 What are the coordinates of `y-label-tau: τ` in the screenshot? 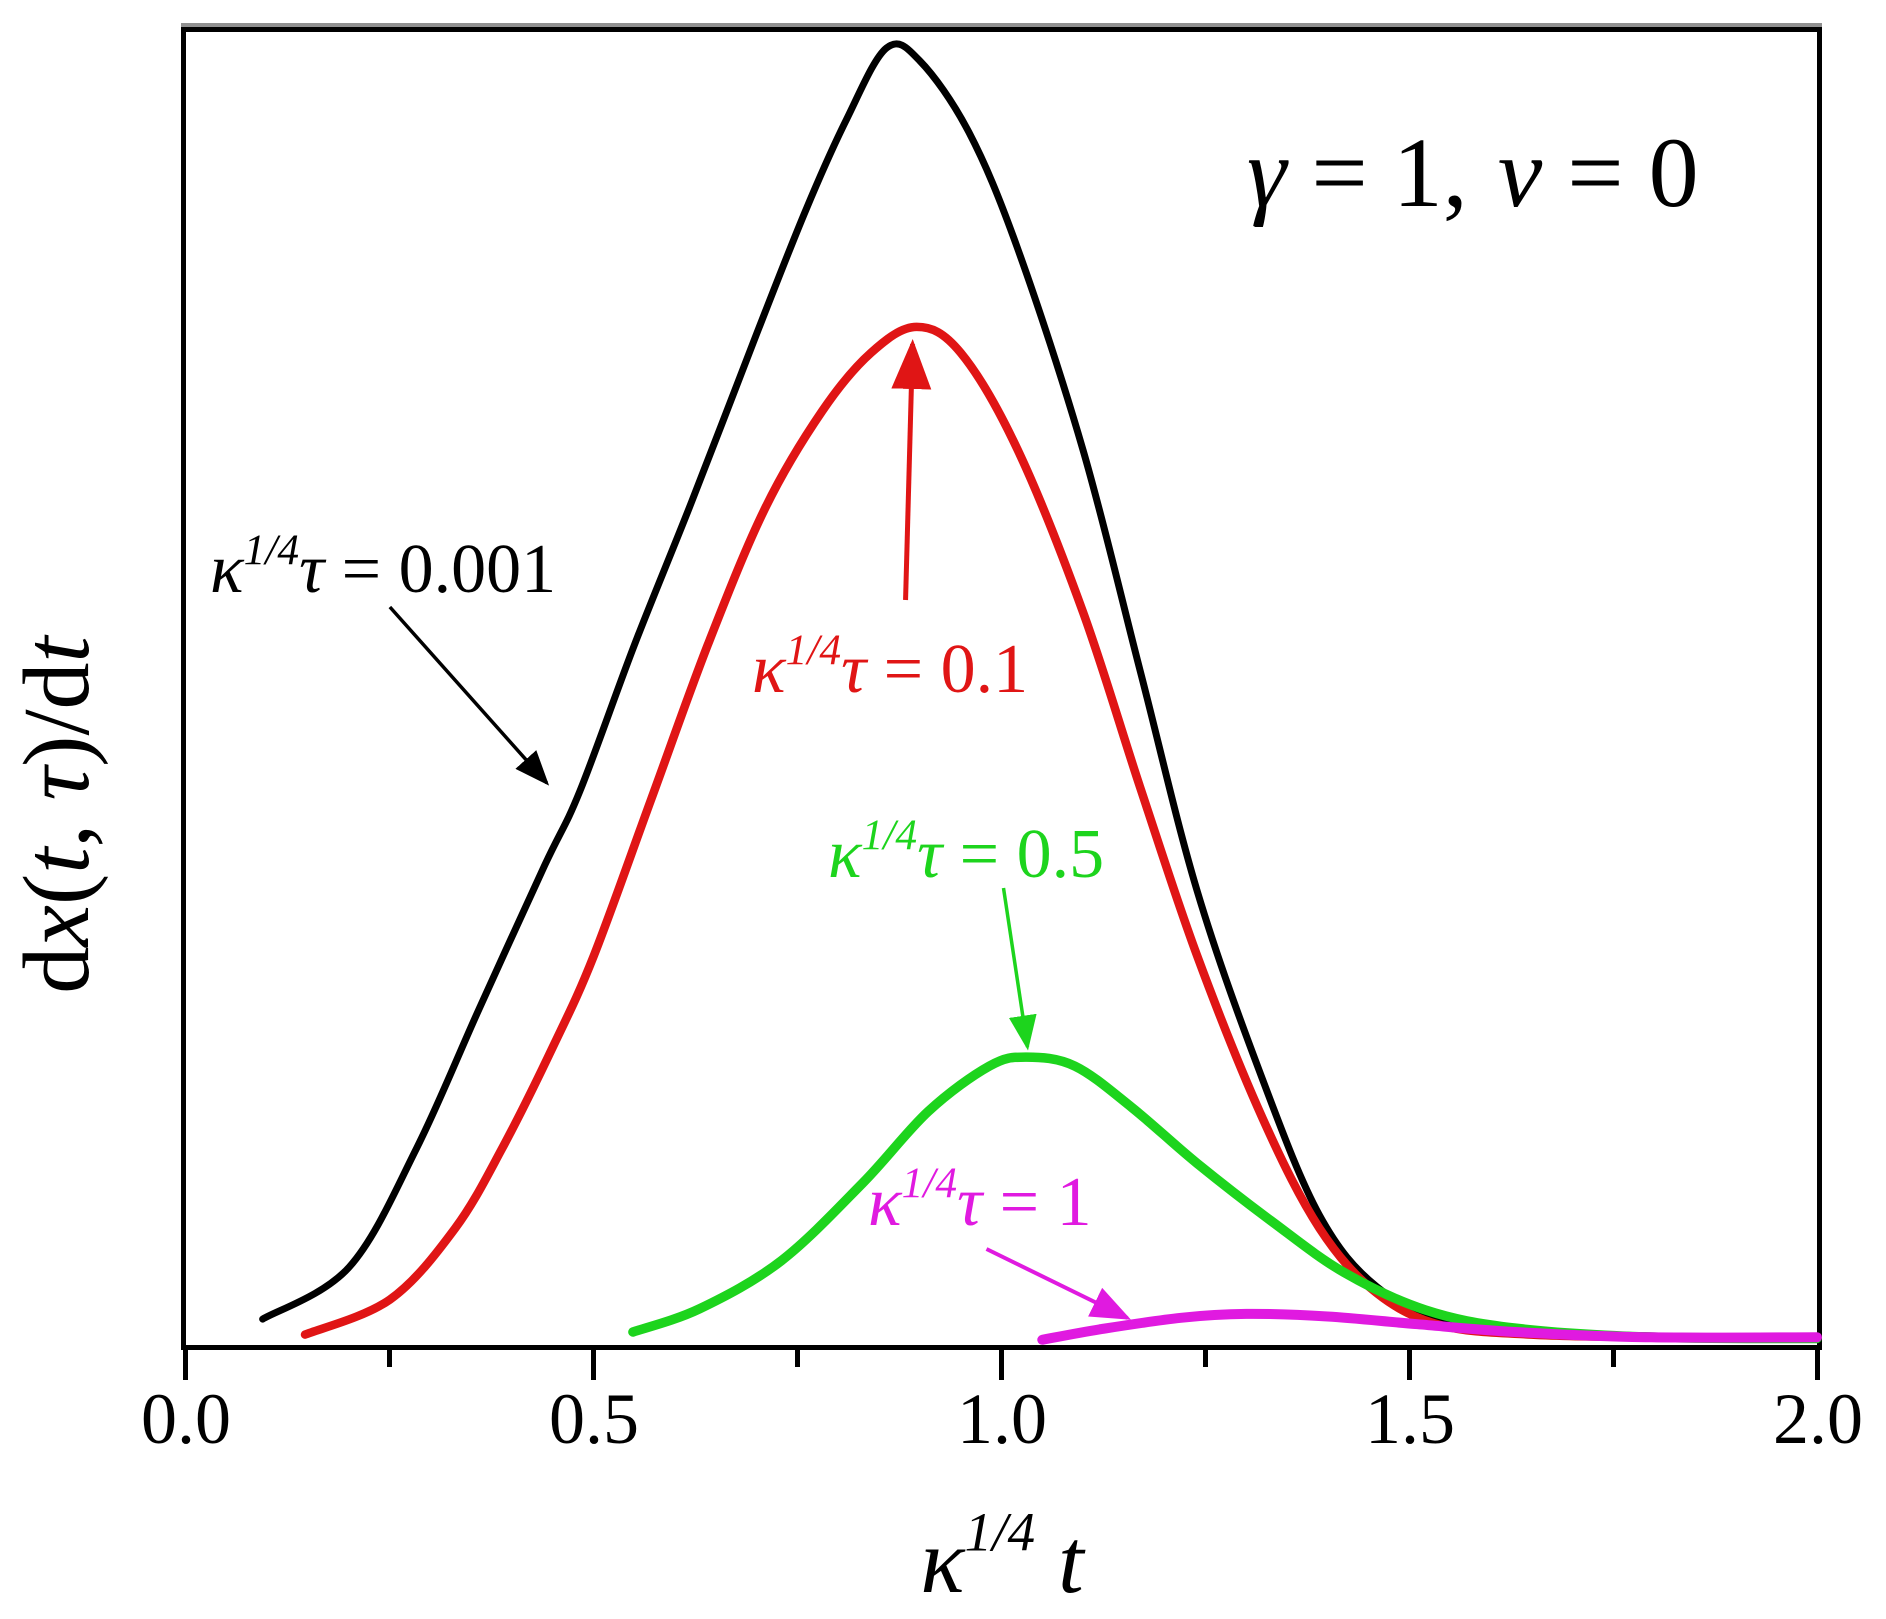 It's located at (57, 783).